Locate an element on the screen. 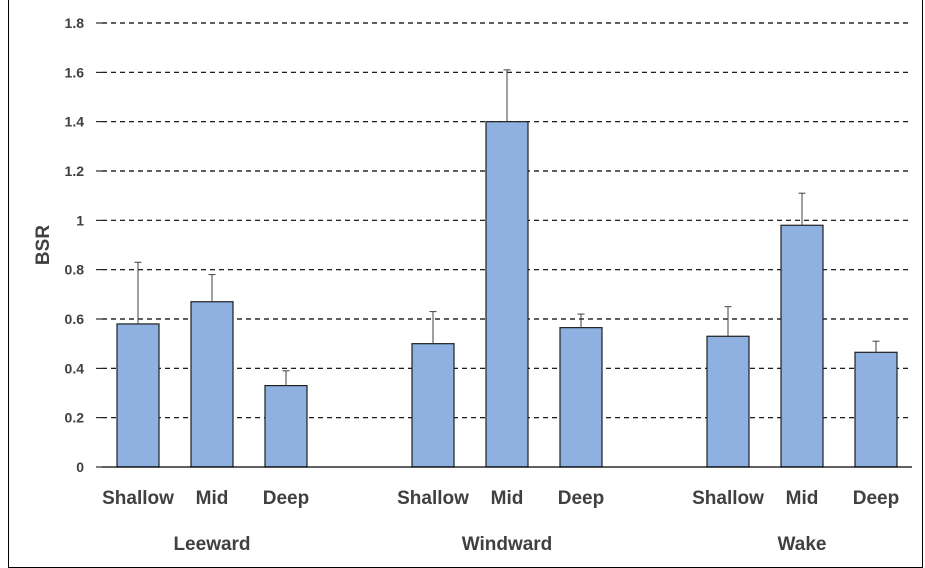  x-group-label: Leeward is located at coordinates (211, 544).